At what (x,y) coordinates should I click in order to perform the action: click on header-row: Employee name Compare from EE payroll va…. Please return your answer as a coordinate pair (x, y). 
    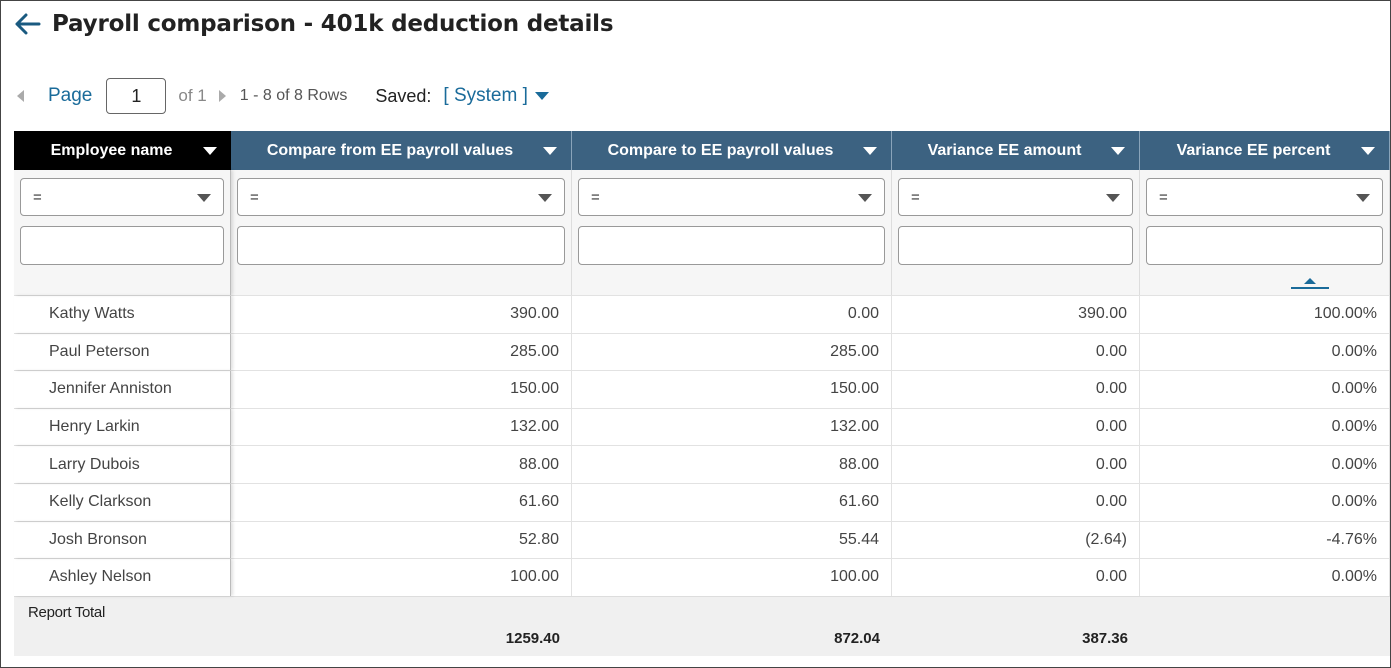
    Looking at the image, I should click on (702, 150).